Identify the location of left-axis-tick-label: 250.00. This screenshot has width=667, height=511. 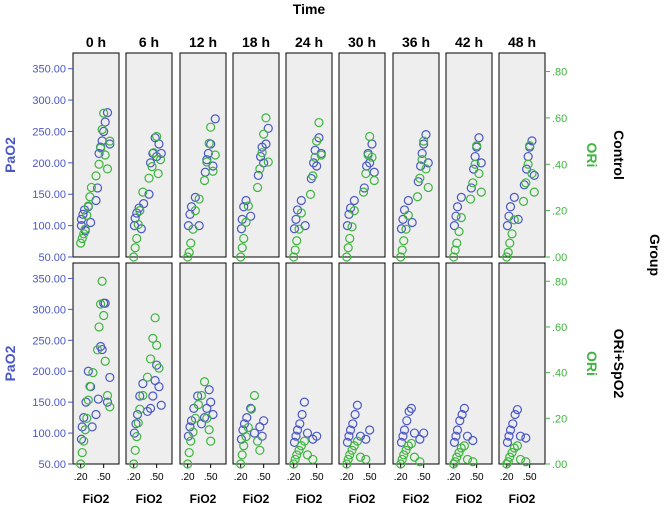
(49, 341).